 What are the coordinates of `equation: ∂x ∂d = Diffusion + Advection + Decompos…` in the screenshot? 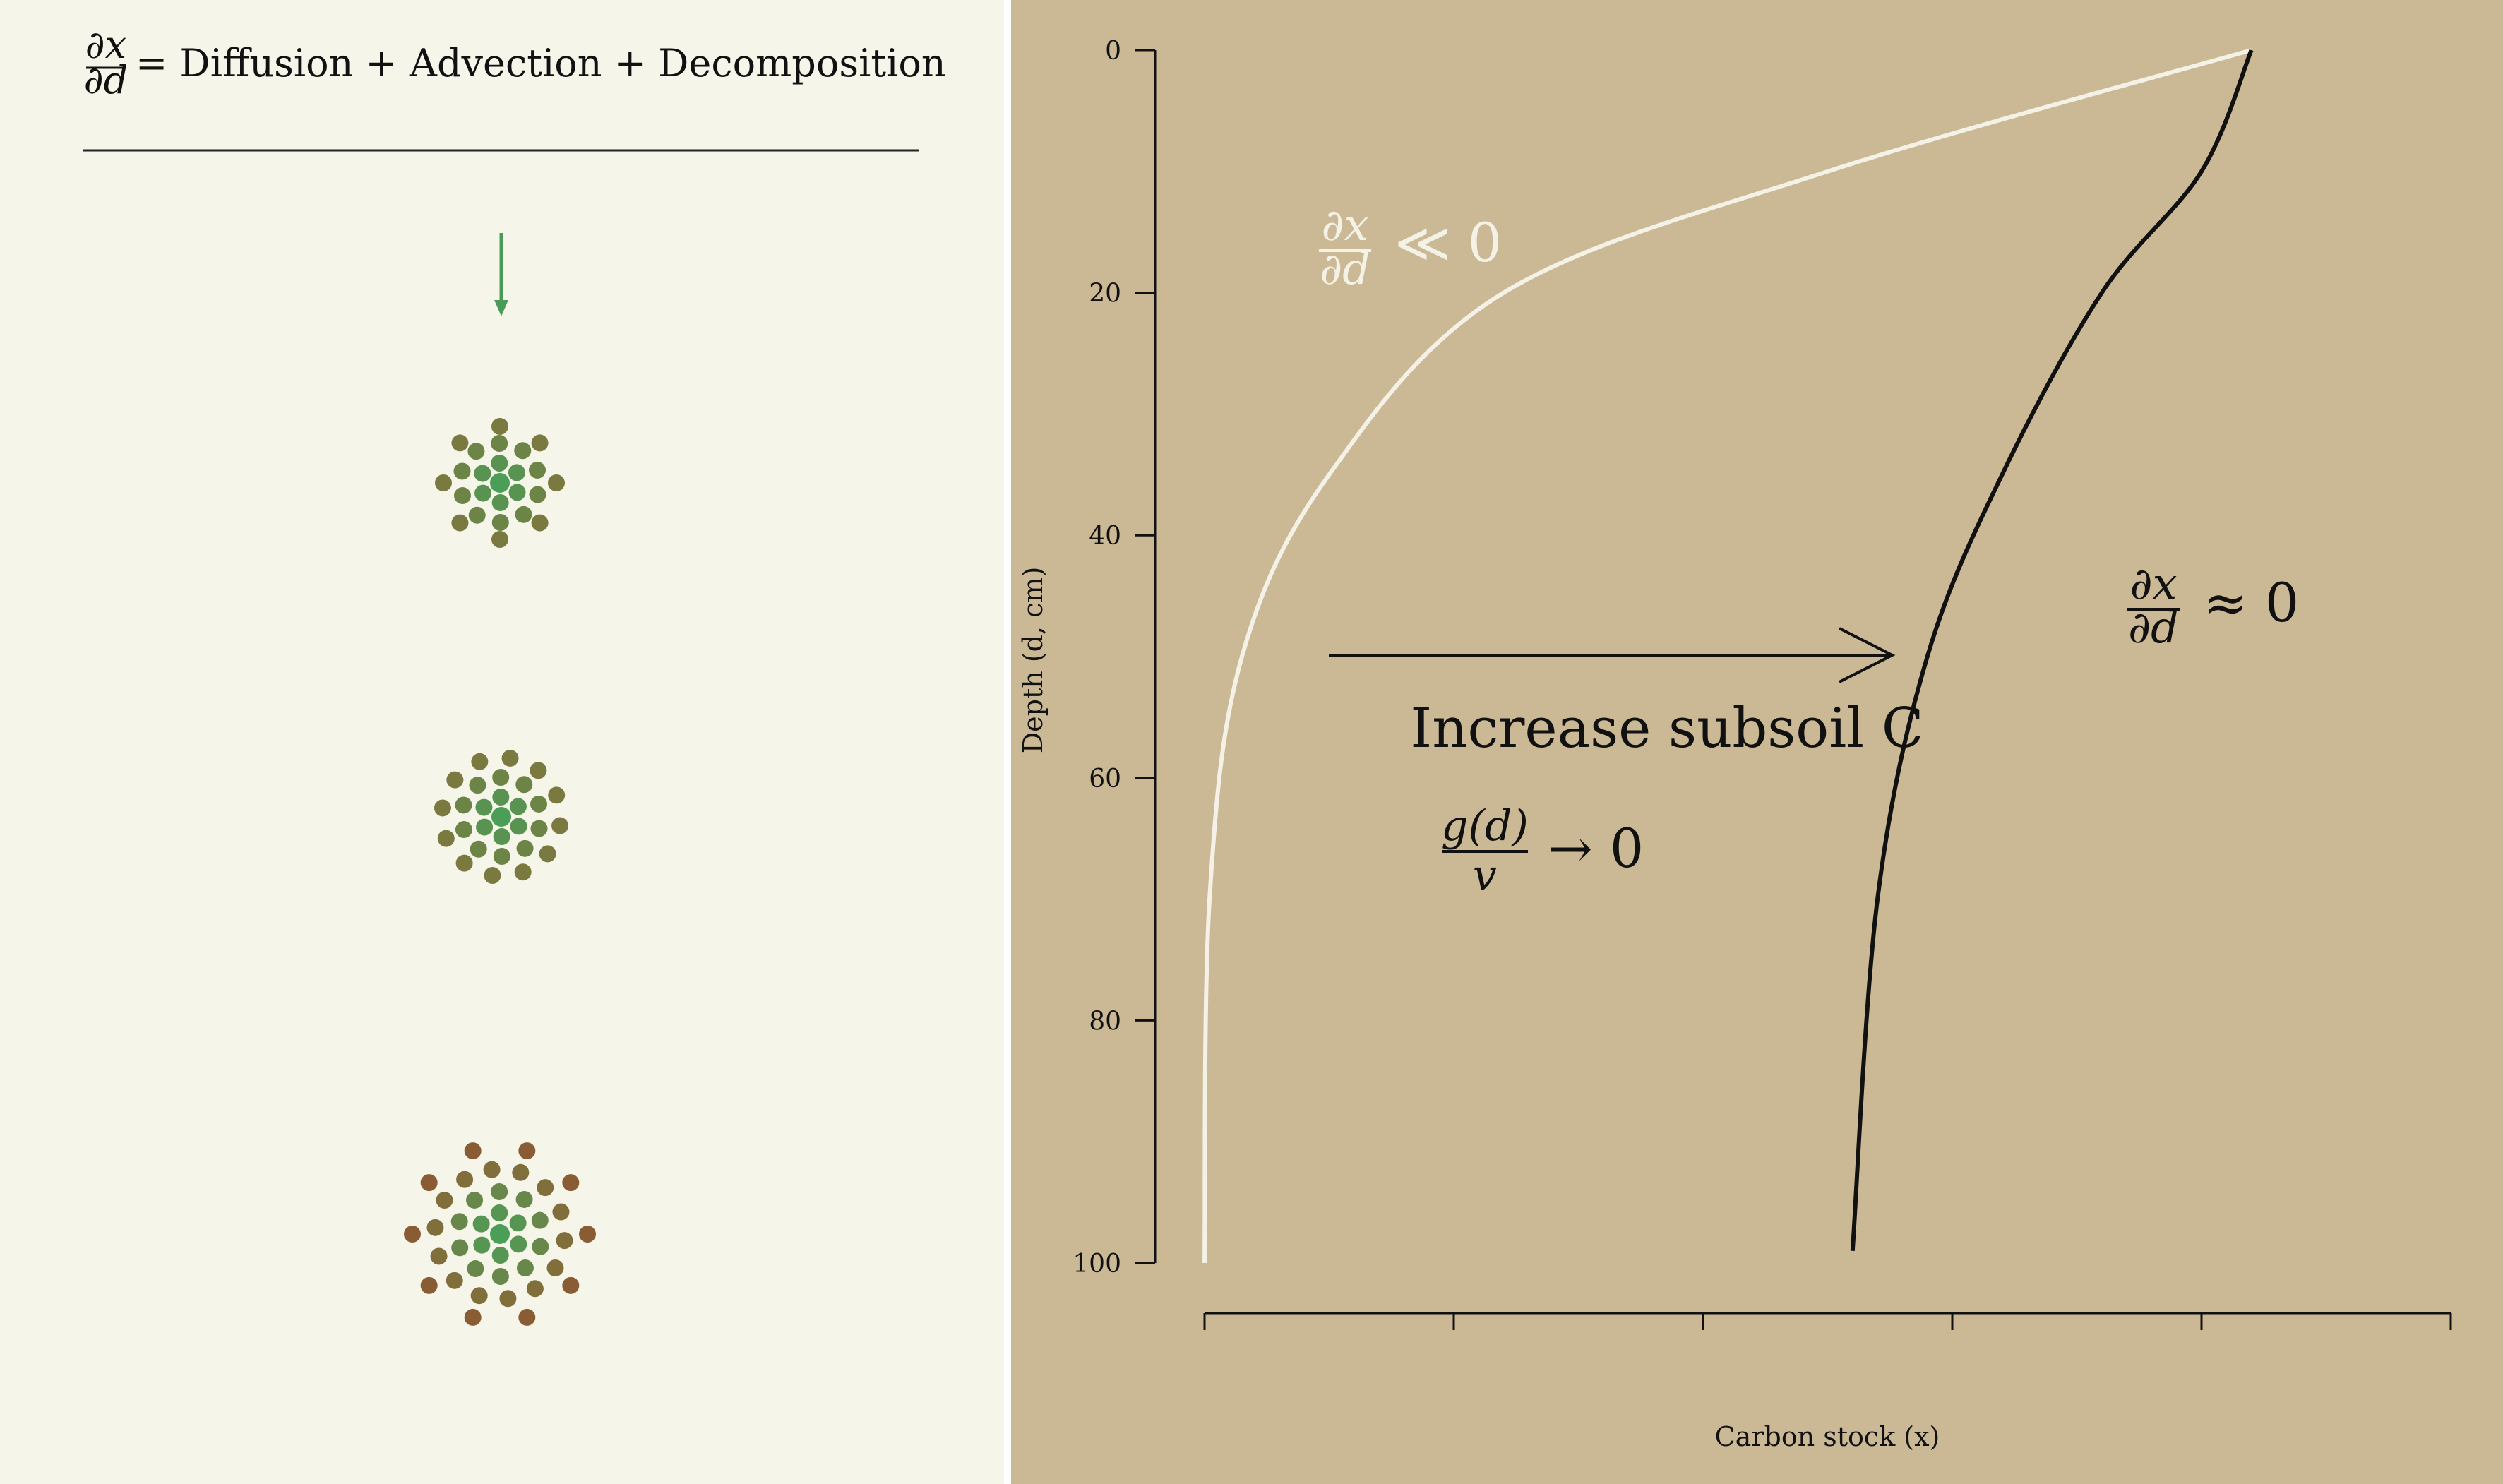 It's located at (515, 62).